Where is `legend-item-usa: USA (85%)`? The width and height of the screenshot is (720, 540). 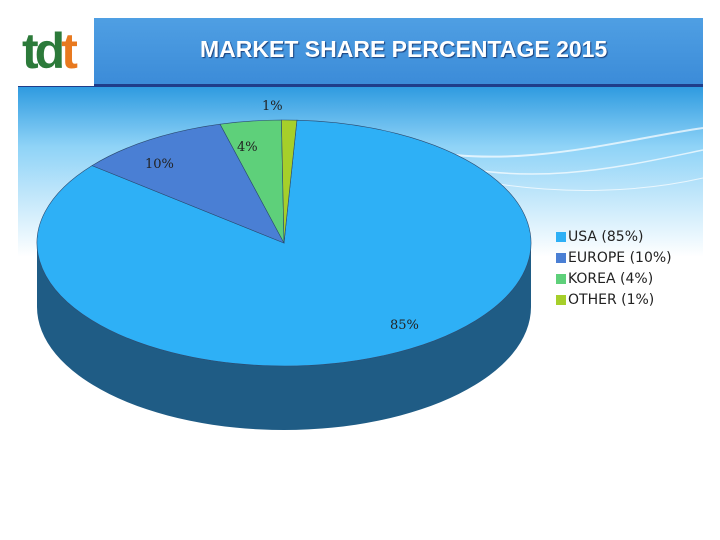
legend-item-usa: USA (85%) is located at coordinates (614, 236).